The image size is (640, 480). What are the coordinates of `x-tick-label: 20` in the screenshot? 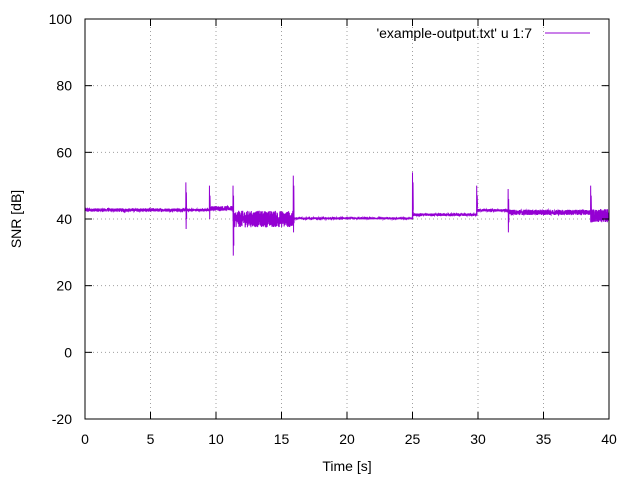 It's located at (347, 439).